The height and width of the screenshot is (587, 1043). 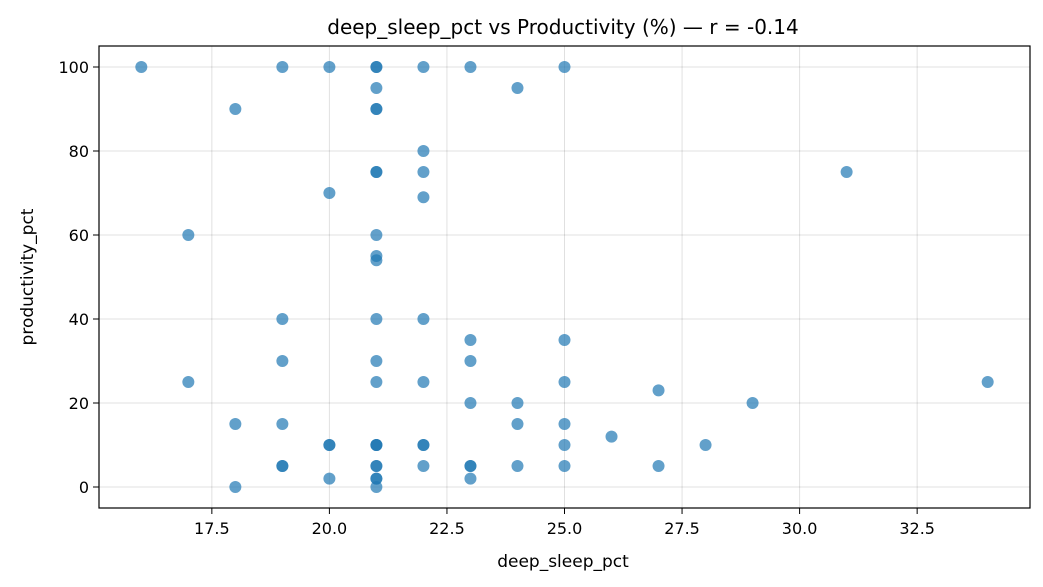 What do you see at coordinates (563, 562) in the screenshot?
I see `x-axis-label: deep_sleep_pct` at bounding box center [563, 562].